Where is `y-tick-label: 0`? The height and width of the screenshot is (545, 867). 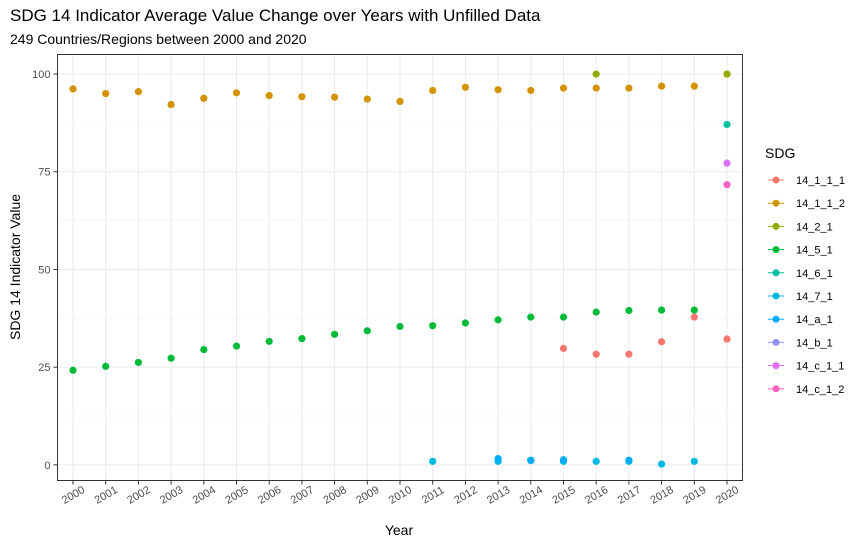
y-tick-label: 0 is located at coordinates (47, 466).